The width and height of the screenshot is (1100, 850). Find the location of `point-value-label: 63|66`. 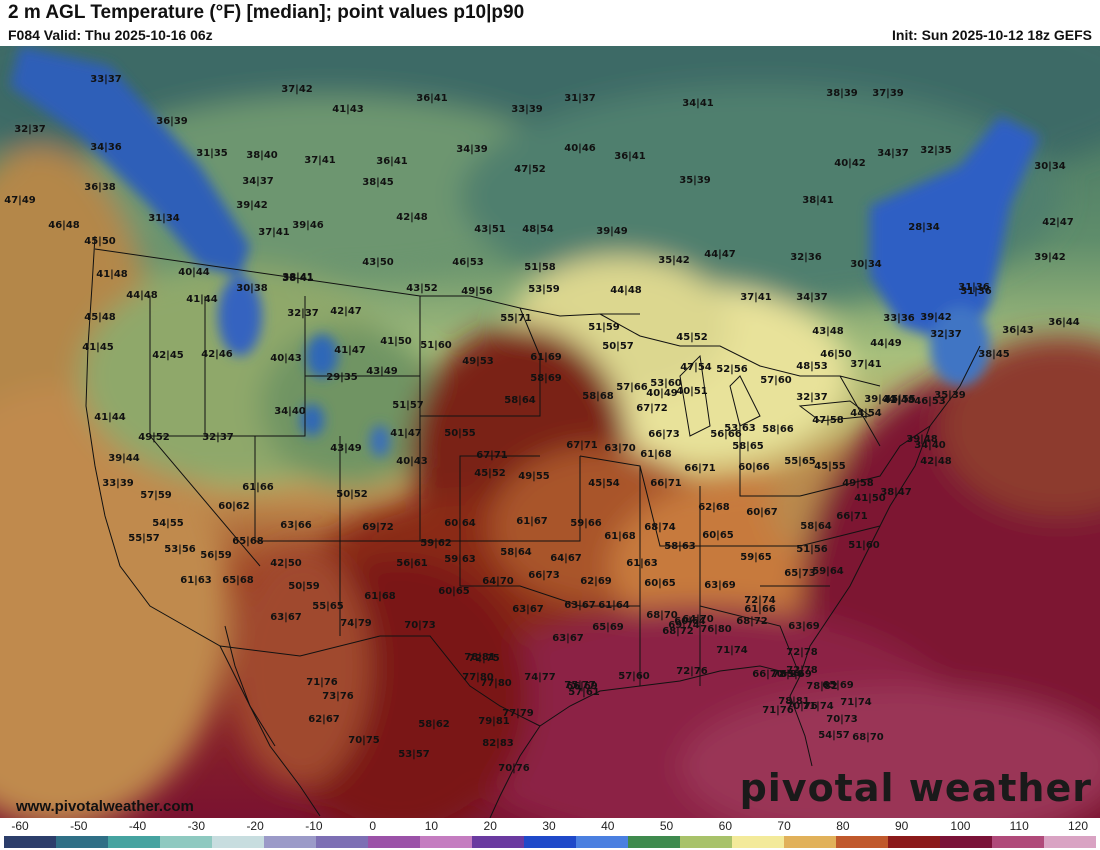

point-value-label: 63|66 is located at coordinates (296, 525).